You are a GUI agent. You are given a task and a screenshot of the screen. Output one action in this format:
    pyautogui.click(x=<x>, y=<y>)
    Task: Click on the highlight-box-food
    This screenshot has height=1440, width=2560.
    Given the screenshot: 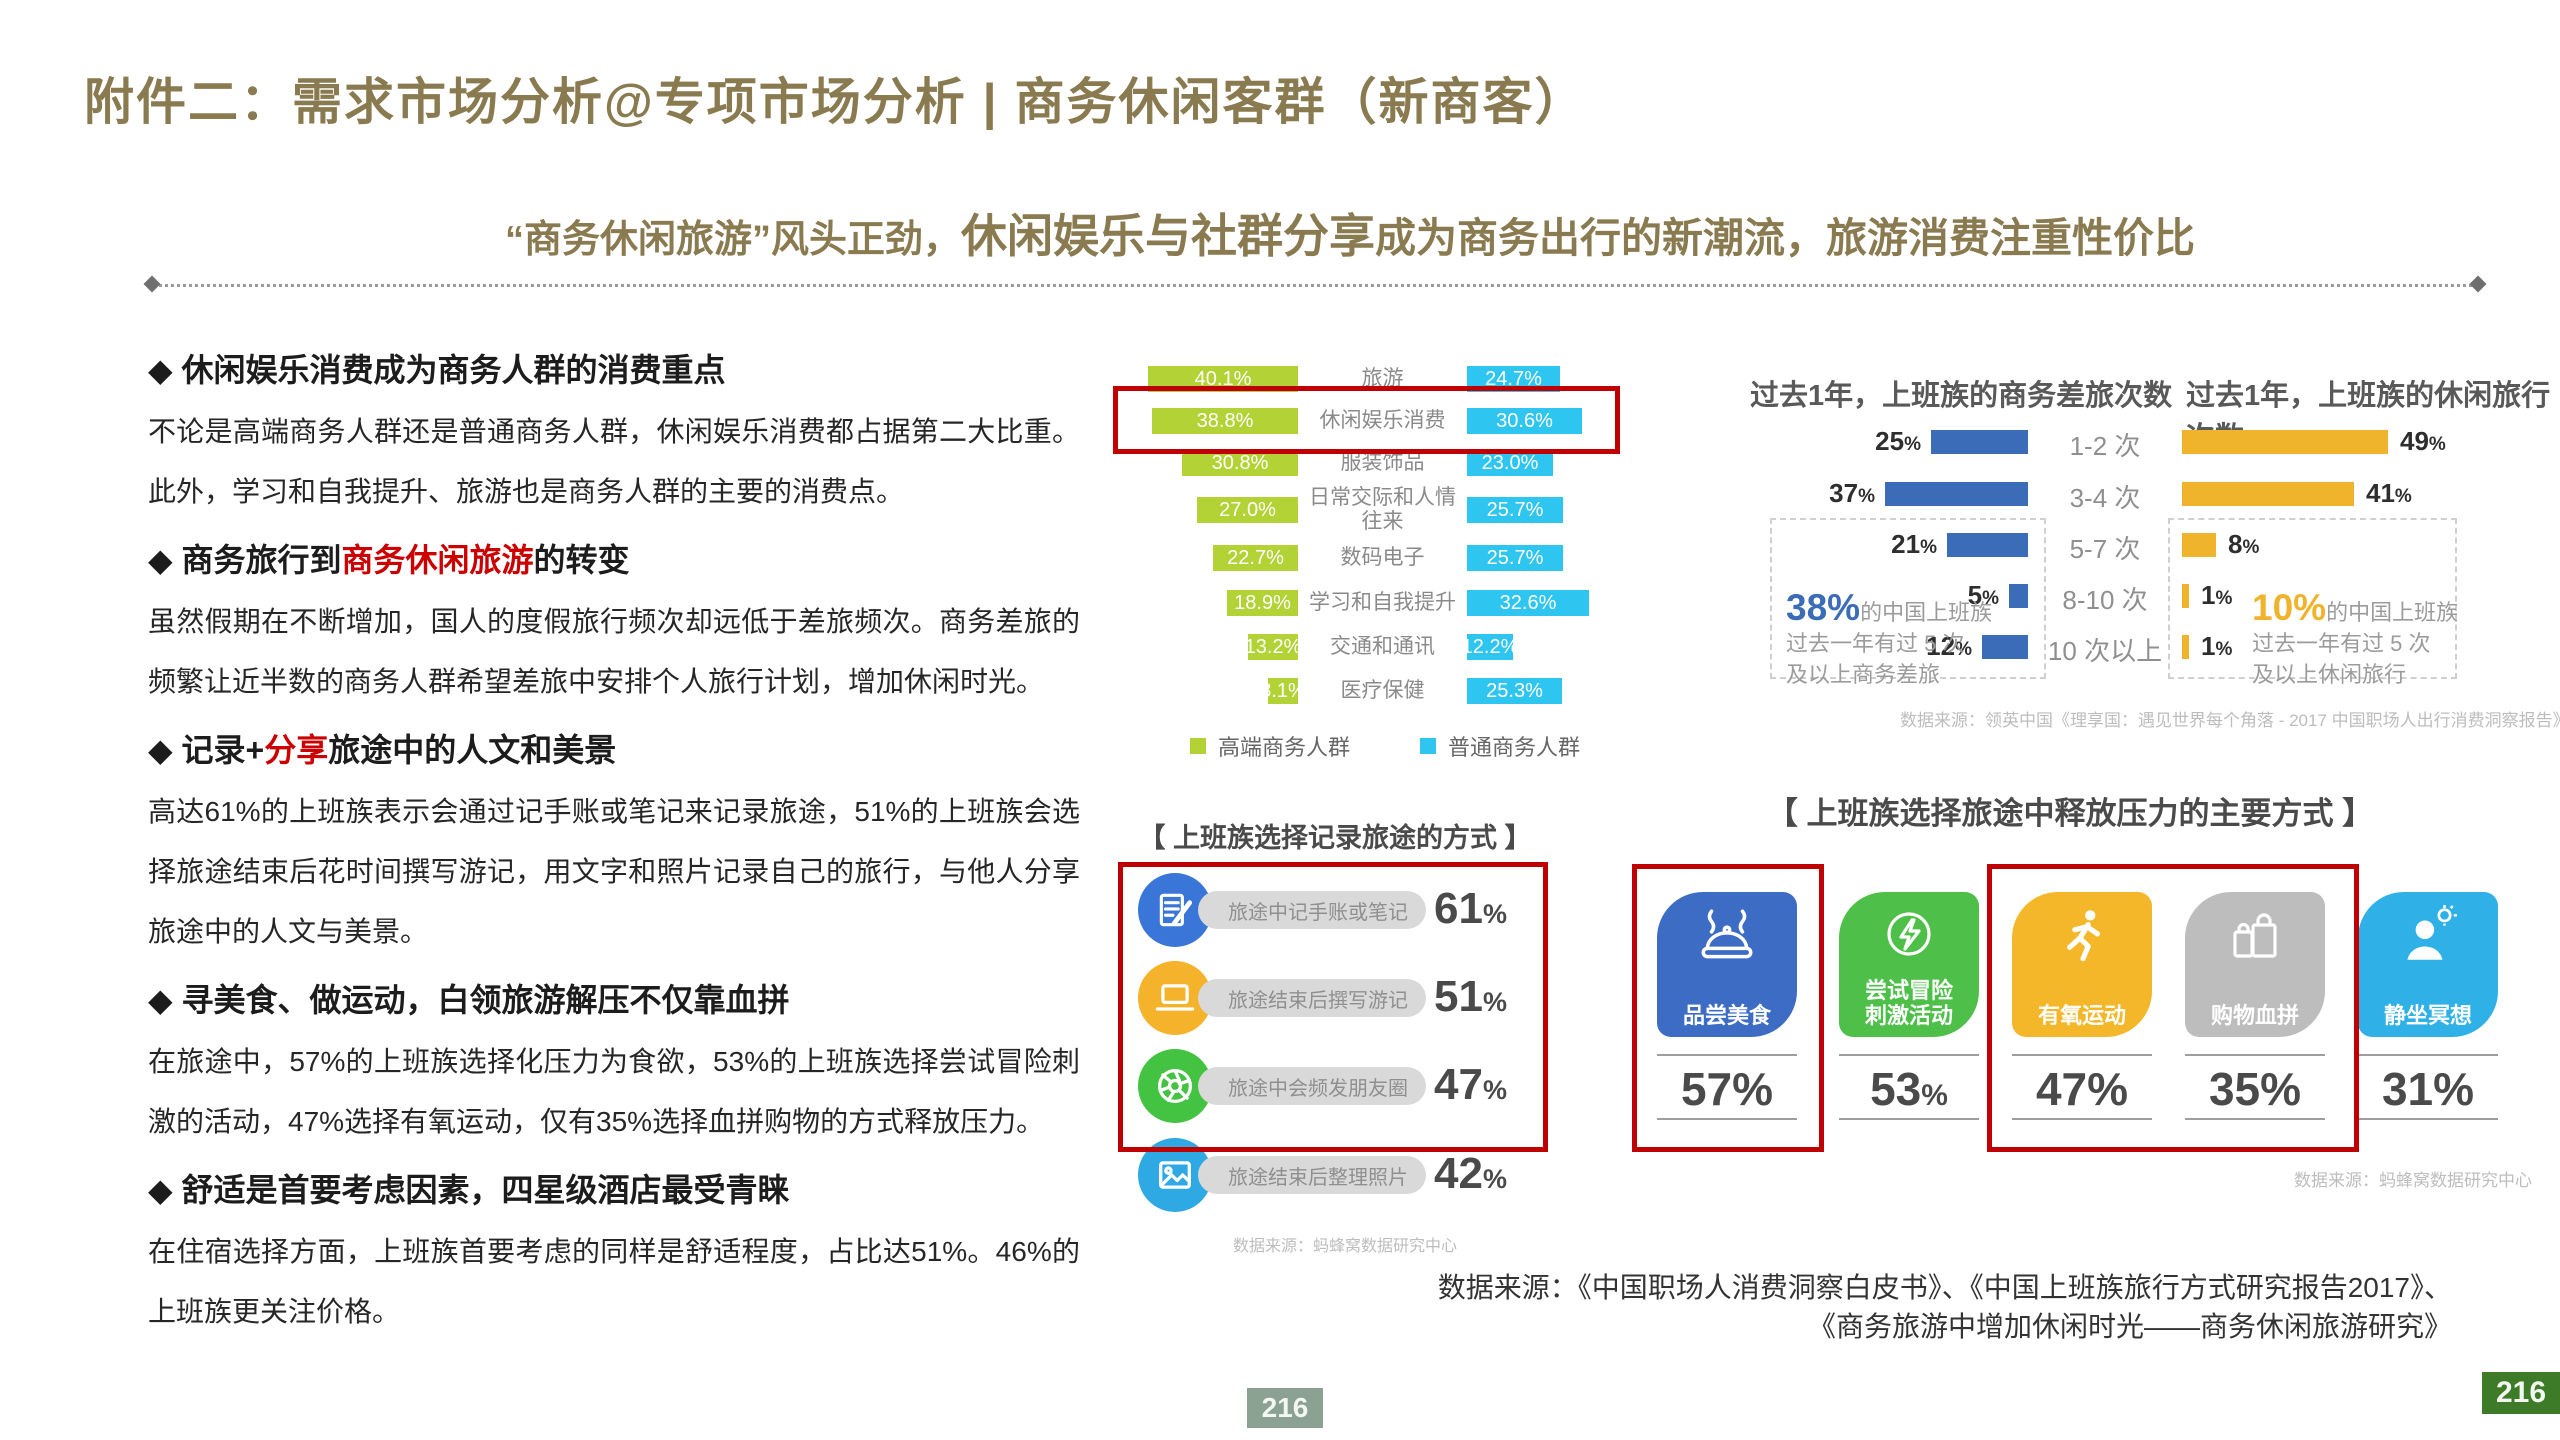 What is the action you would take?
    pyautogui.click(x=1728, y=1008)
    